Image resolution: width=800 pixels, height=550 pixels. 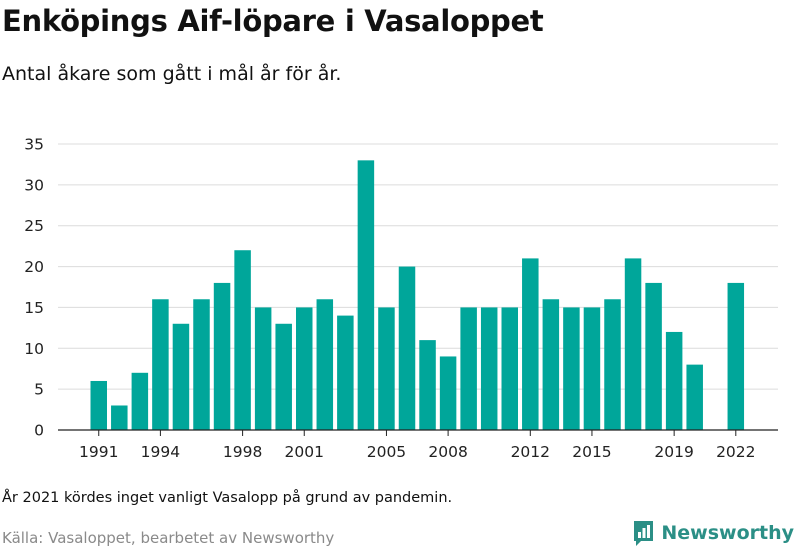 I want to click on bar-2008, so click(x=448, y=393).